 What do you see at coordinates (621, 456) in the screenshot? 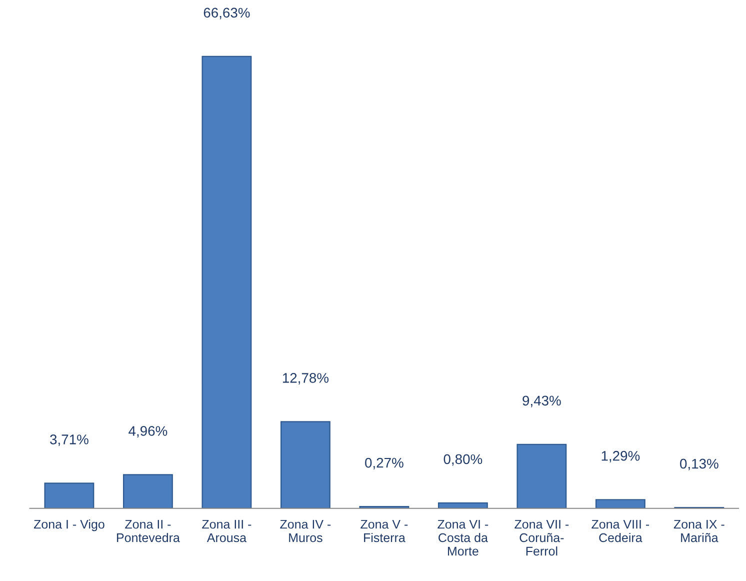
I see `data-label: 1,29%` at bounding box center [621, 456].